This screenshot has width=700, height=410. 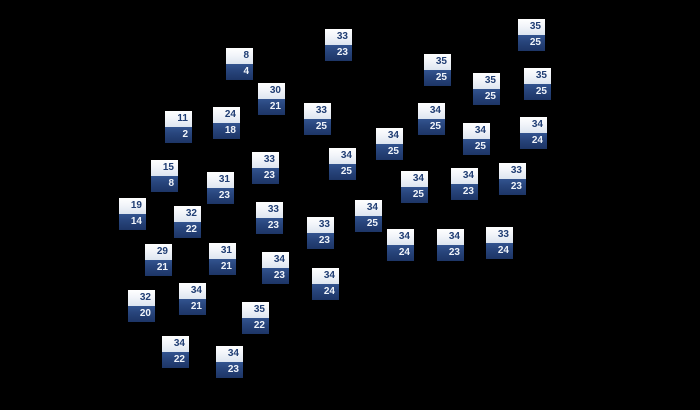 I want to click on node-bottom-value: 18, so click(x=226, y=131).